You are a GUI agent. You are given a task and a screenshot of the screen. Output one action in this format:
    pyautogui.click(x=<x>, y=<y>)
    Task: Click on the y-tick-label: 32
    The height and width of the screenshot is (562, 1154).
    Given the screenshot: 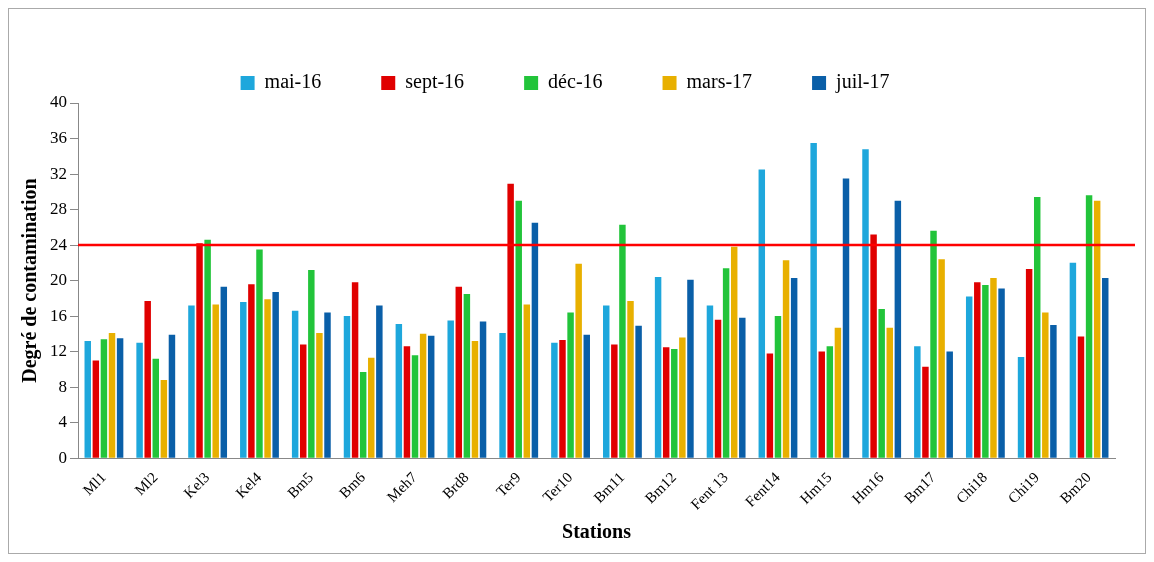 What is the action you would take?
    pyautogui.click(x=58, y=173)
    